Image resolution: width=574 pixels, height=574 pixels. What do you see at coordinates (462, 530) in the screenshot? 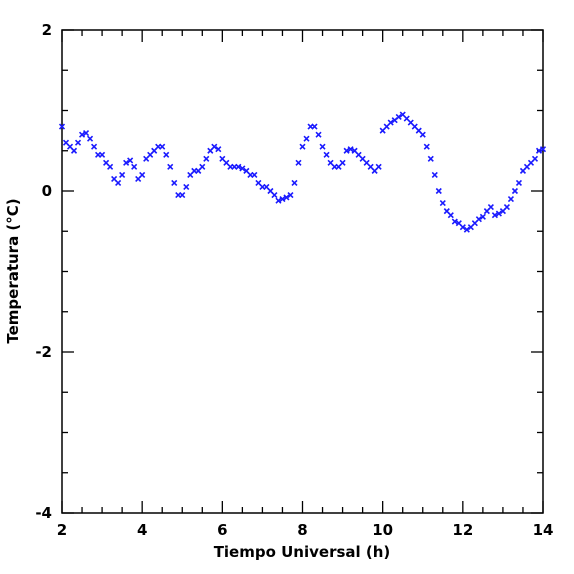
I see `x-tick-label: 12` at bounding box center [462, 530].